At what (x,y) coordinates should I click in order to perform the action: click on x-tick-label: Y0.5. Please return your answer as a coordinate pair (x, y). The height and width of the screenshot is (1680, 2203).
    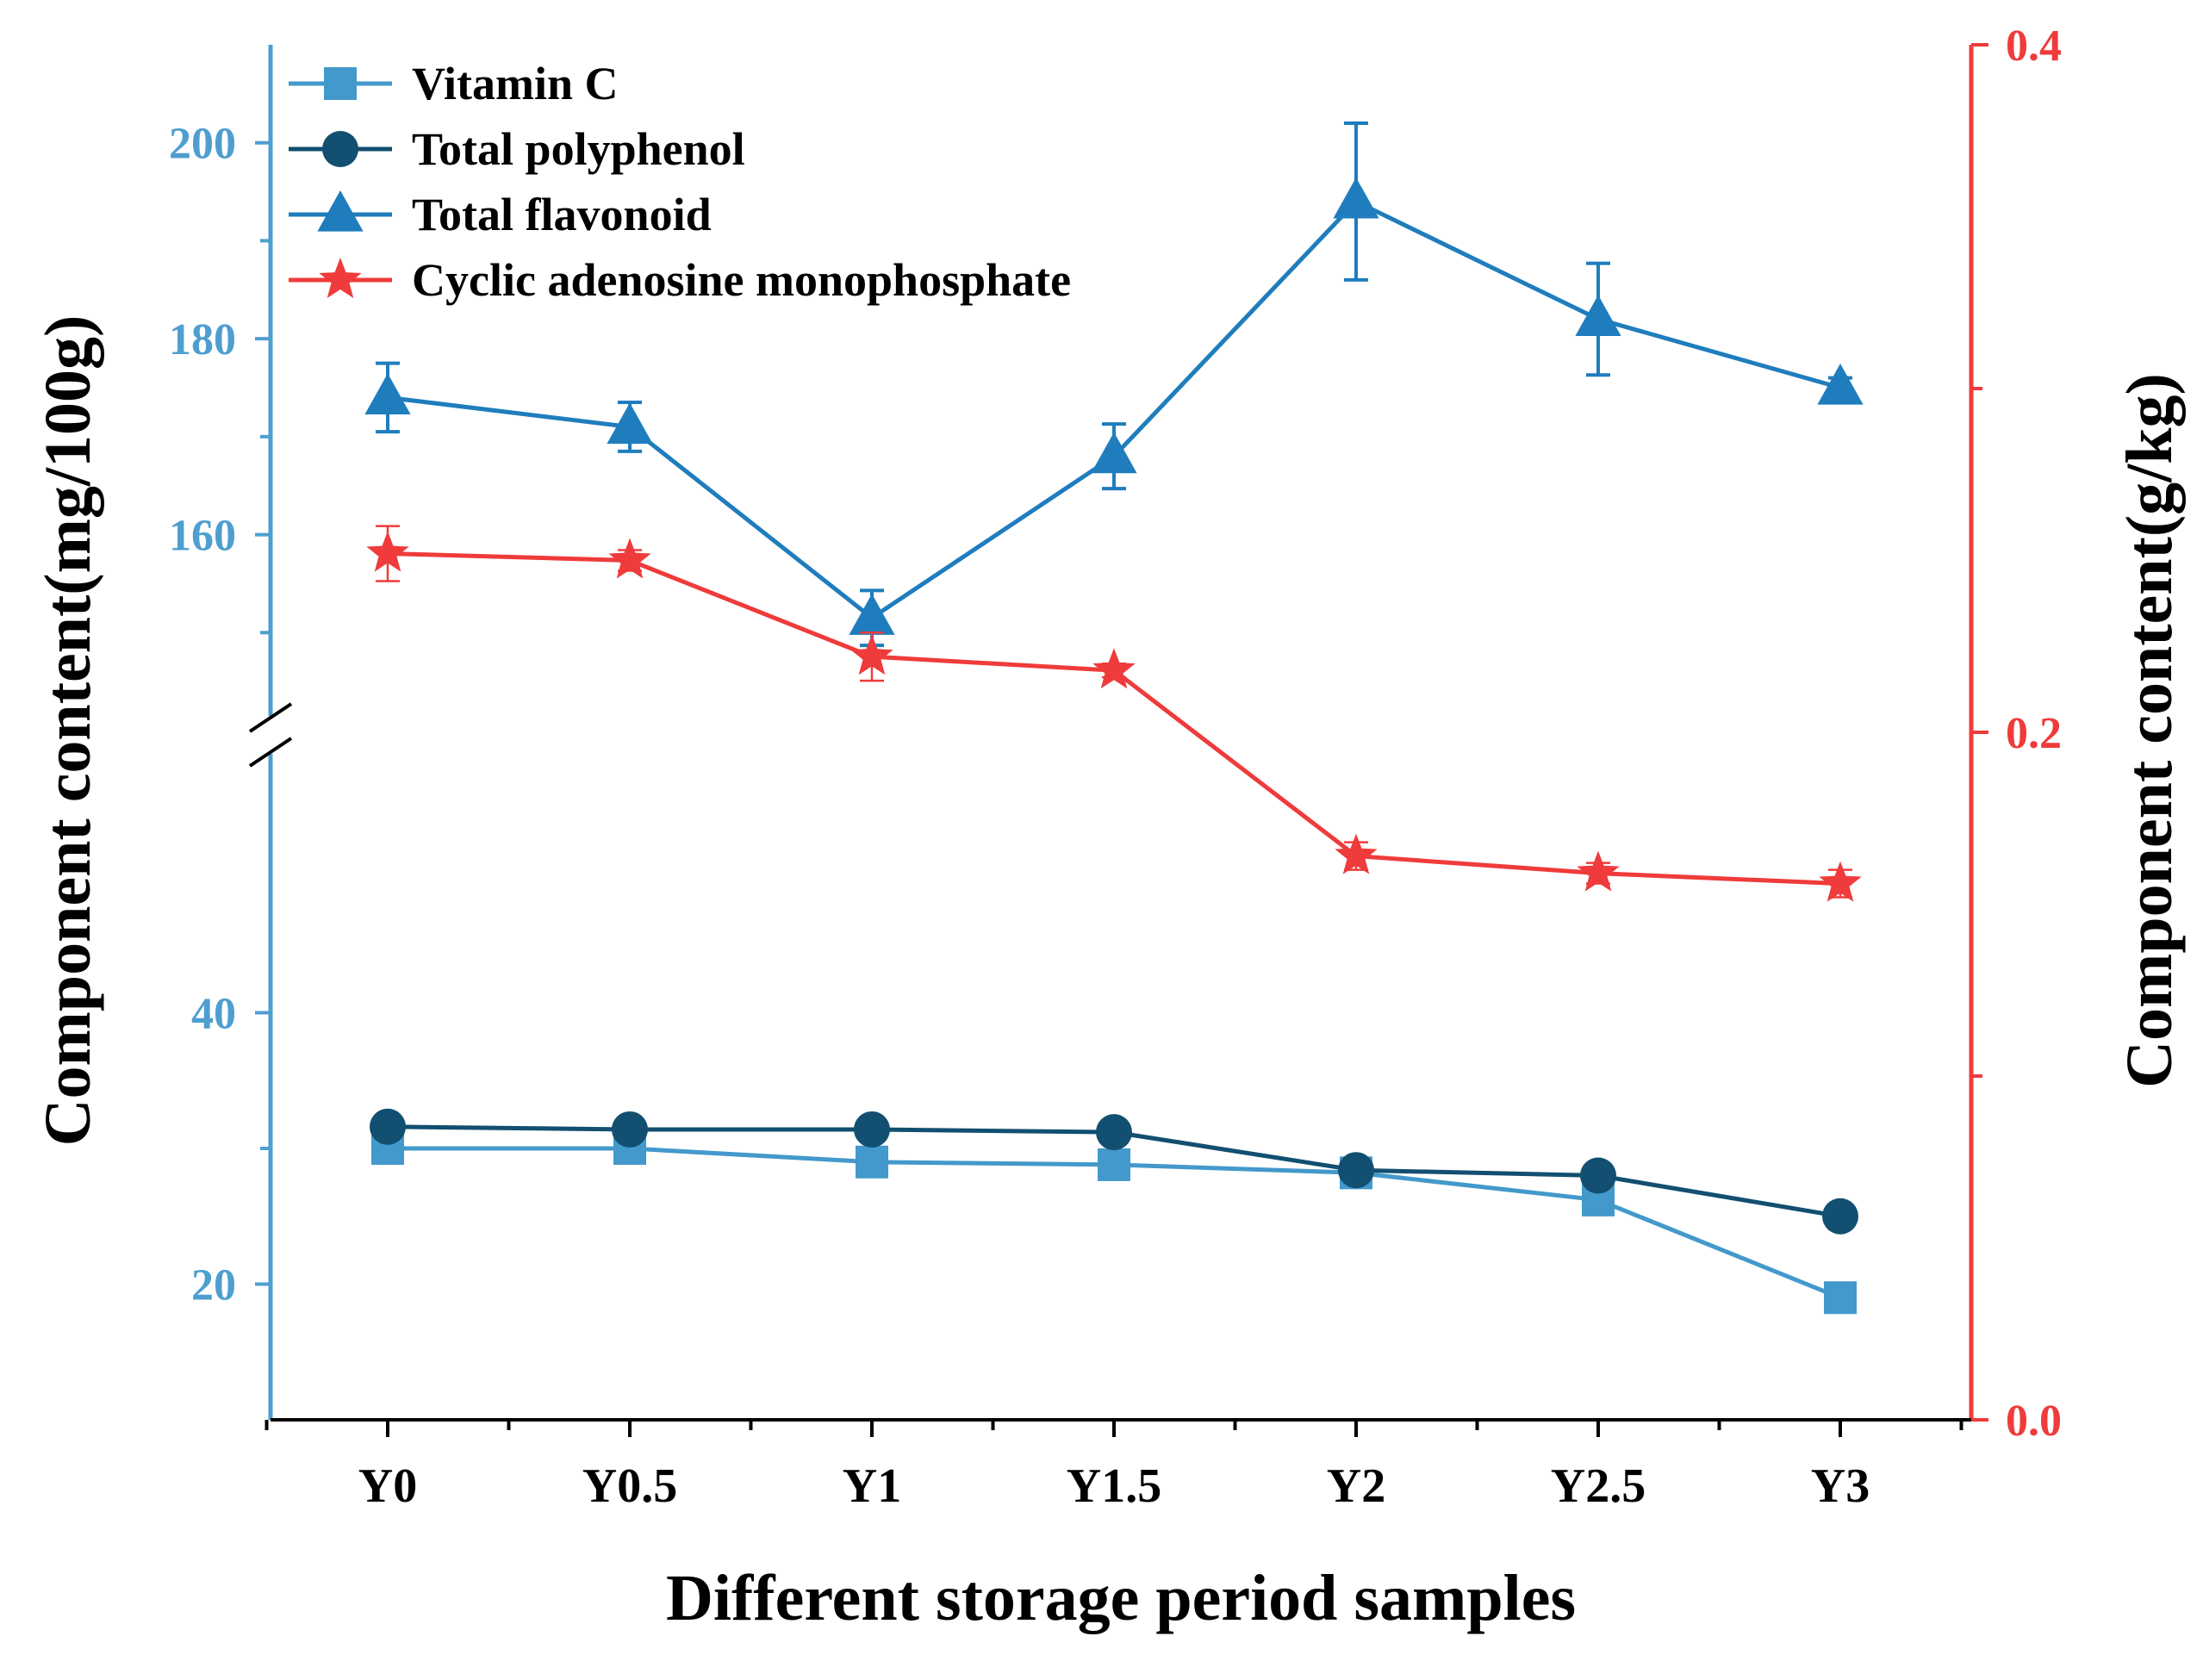
    Looking at the image, I should click on (629, 1486).